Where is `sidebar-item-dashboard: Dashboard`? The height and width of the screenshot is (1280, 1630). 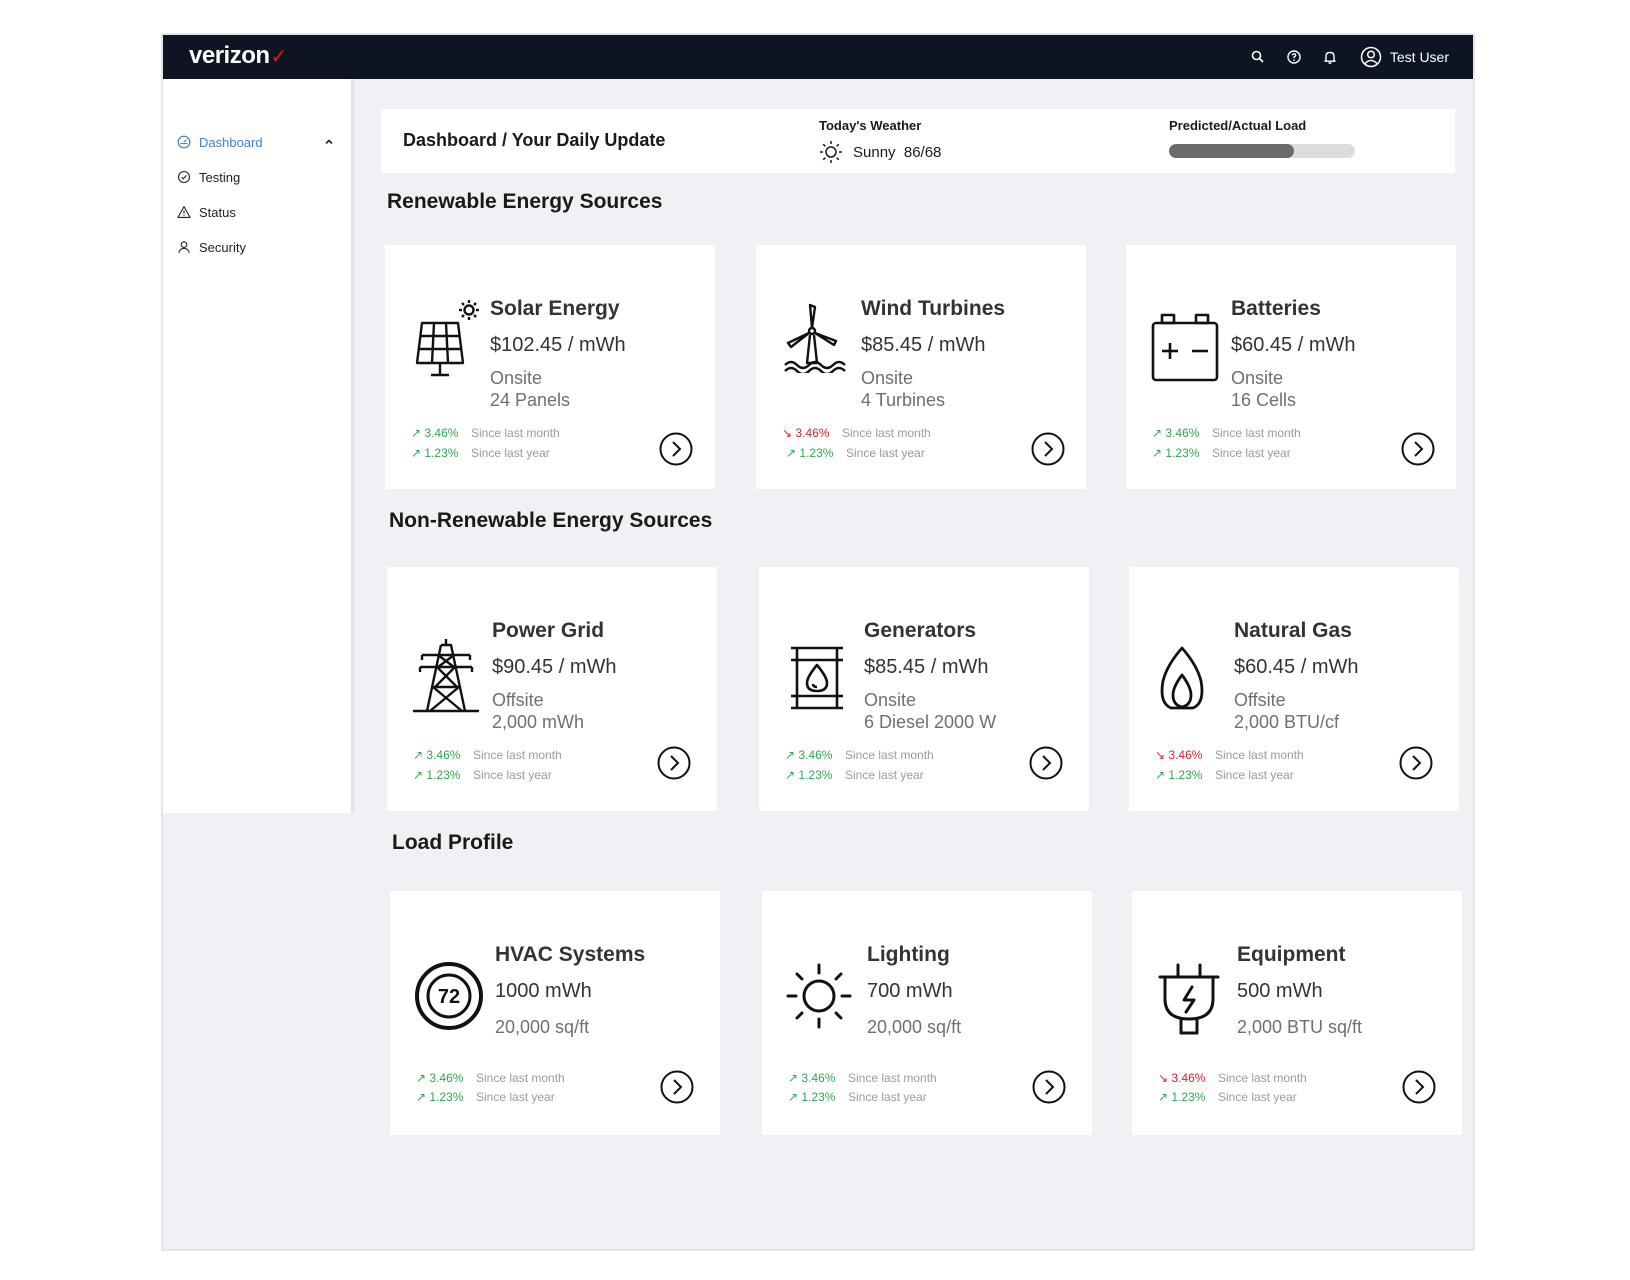
sidebar-item-dashboard: Dashboard is located at coordinates (259, 142).